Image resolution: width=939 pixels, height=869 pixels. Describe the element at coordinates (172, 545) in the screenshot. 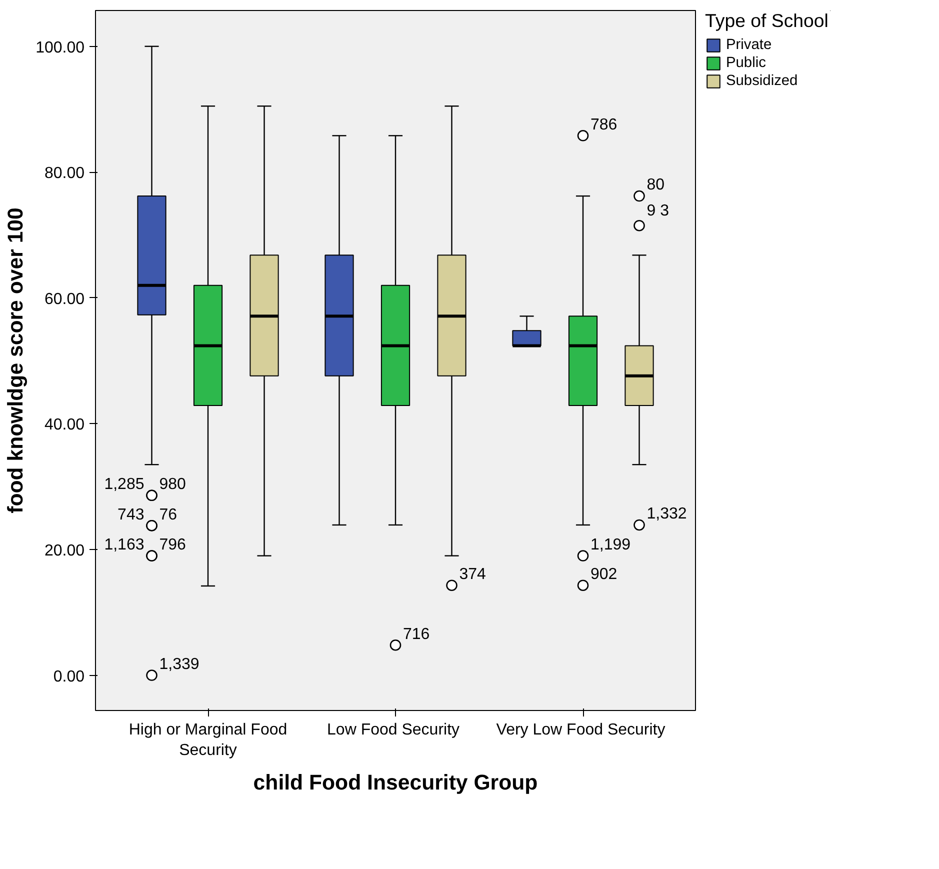

I see `annotation: 796` at that location.